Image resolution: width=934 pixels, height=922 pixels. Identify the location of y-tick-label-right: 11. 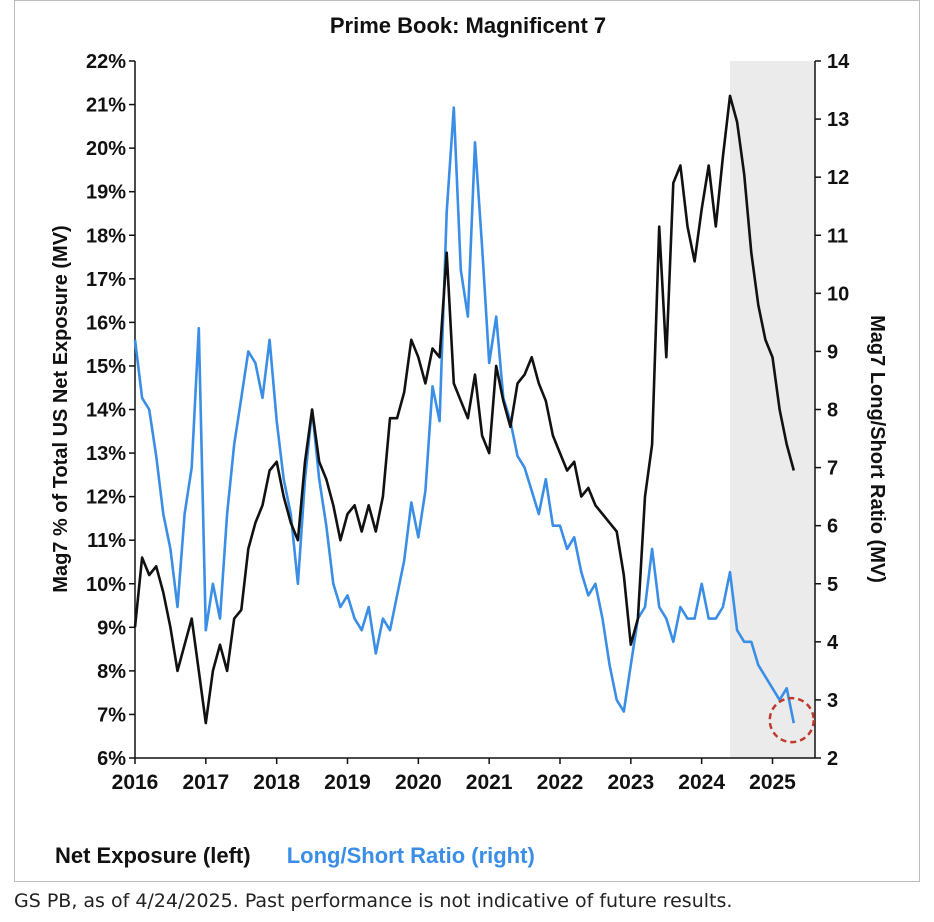
(837, 236).